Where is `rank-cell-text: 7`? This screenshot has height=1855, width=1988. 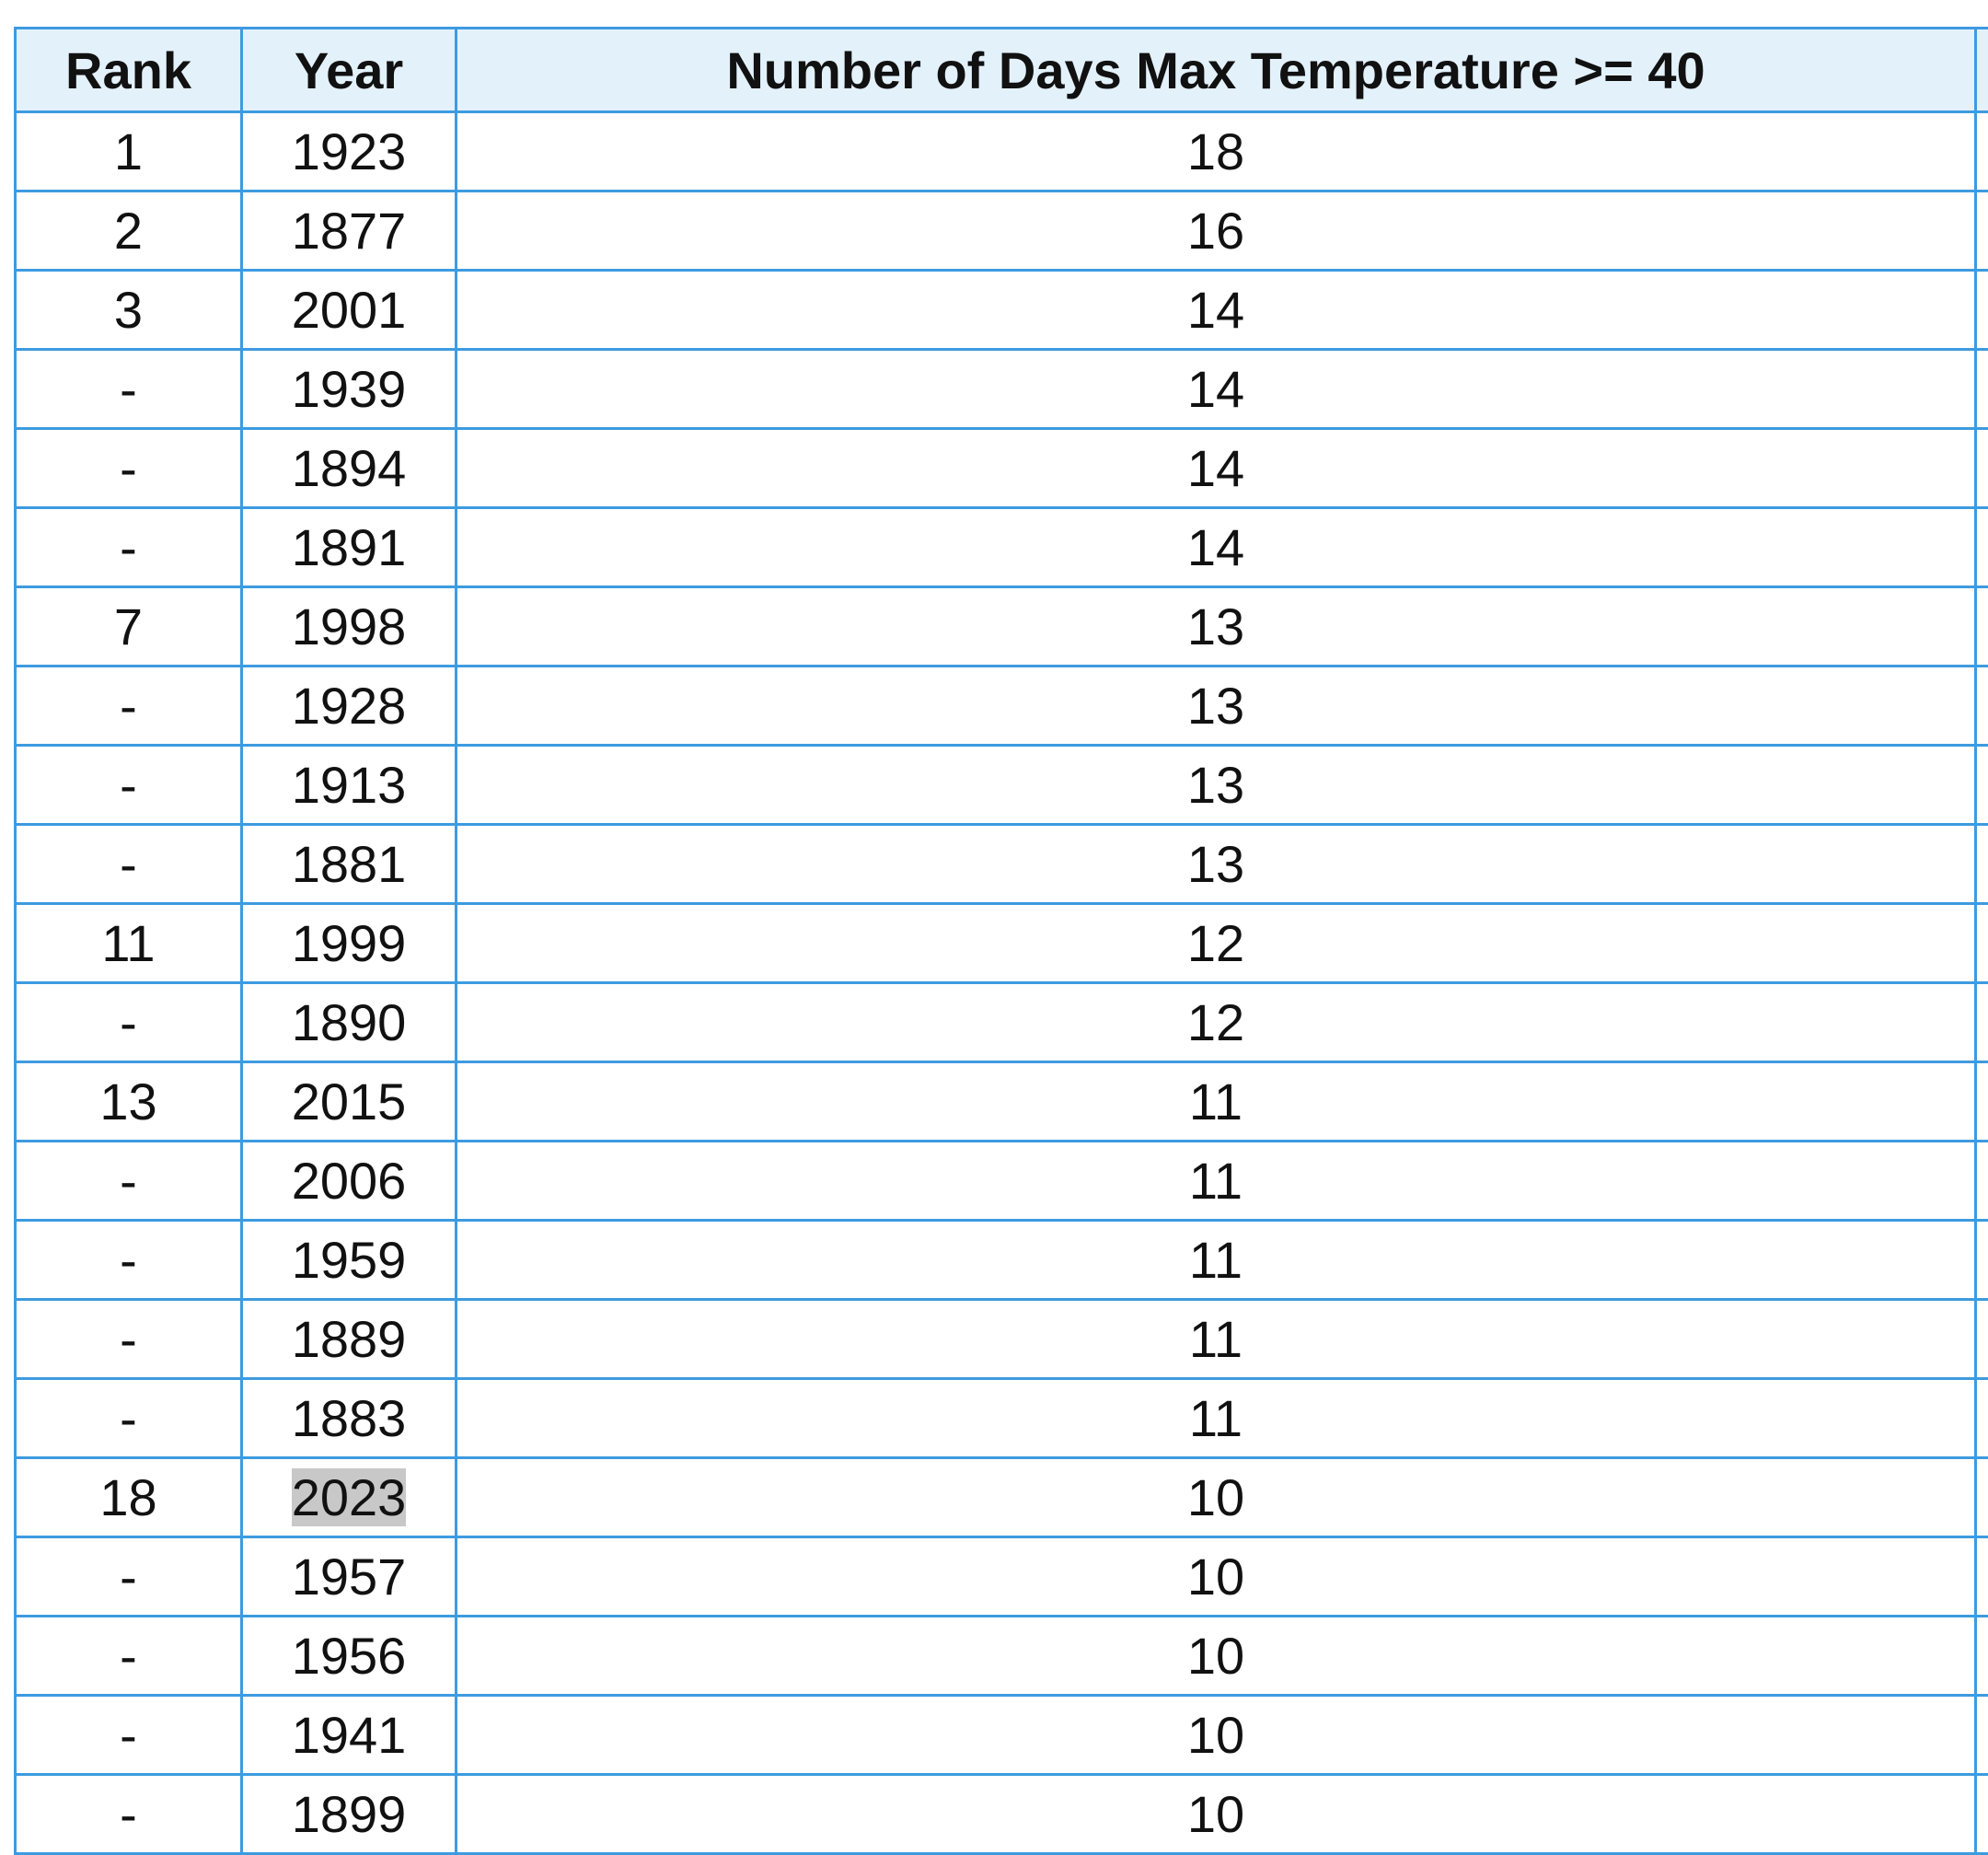
rank-cell-text: 7 is located at coordinates (128, 626).